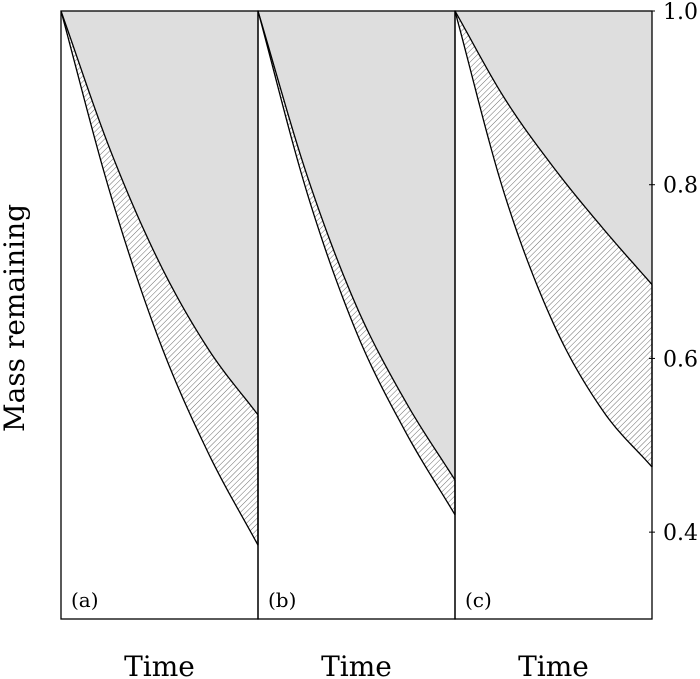 The height and width of the screenshot is (679, 700). I want to click on y-axis-label: Mass remaining, so click(15, 318).